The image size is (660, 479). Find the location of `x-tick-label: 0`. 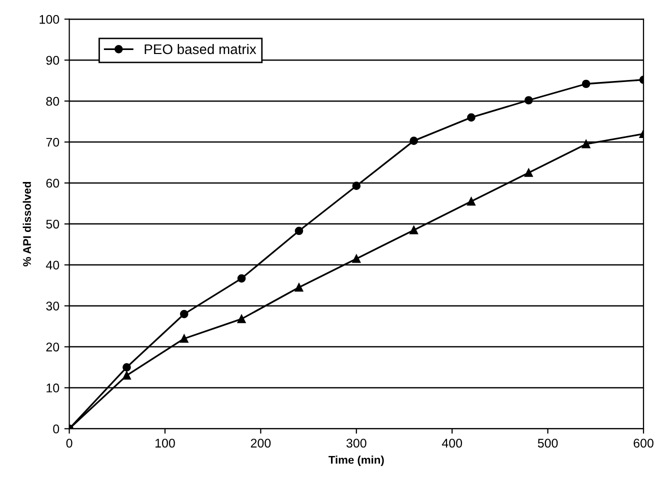

x-tick-label: 0 is located at coordinates (69, 443).